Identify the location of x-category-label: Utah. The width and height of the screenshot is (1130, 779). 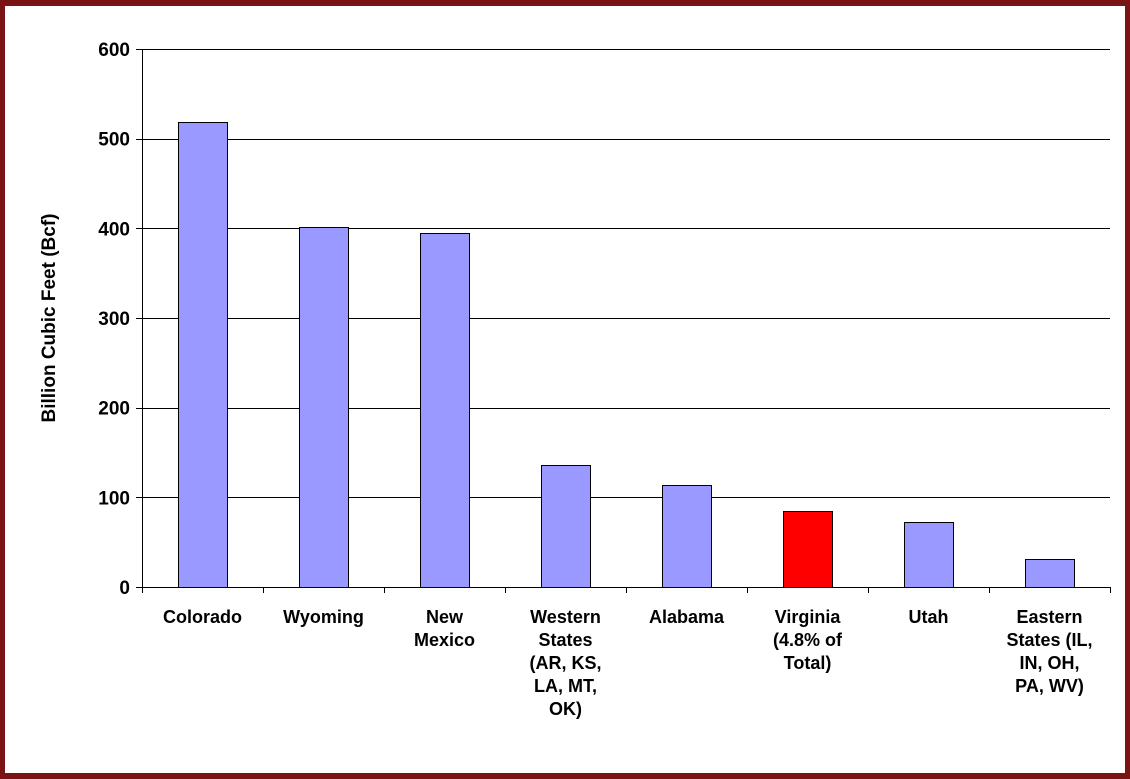
(929, 617).